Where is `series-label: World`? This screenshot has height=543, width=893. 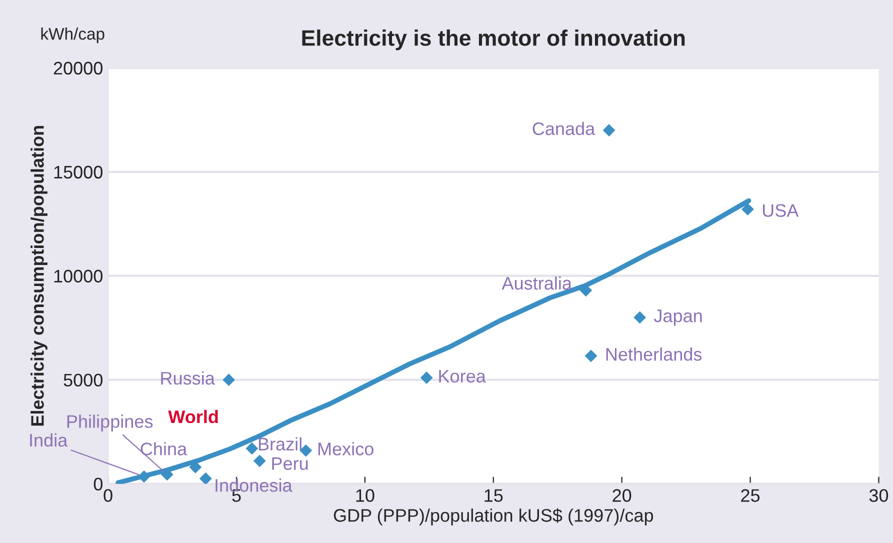
series-label: World is located at coordinates (193, 417).